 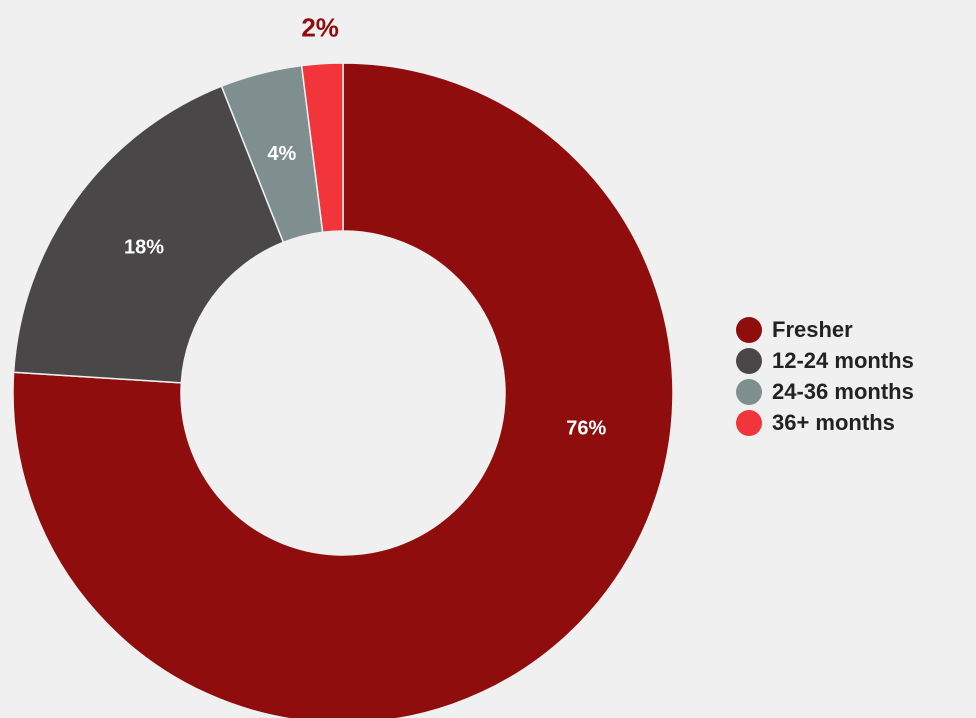 What do you see at coordinates (148, 234) in the screenshot?
I see `slice-12-24-months` at bounding box center [148, 234].